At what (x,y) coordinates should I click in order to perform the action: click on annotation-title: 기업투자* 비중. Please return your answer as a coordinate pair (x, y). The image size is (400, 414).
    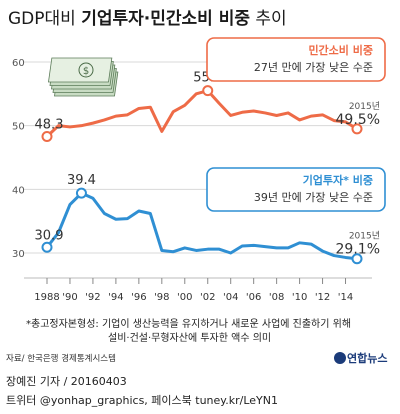
    Looking at the image, I should click on (338, 180).